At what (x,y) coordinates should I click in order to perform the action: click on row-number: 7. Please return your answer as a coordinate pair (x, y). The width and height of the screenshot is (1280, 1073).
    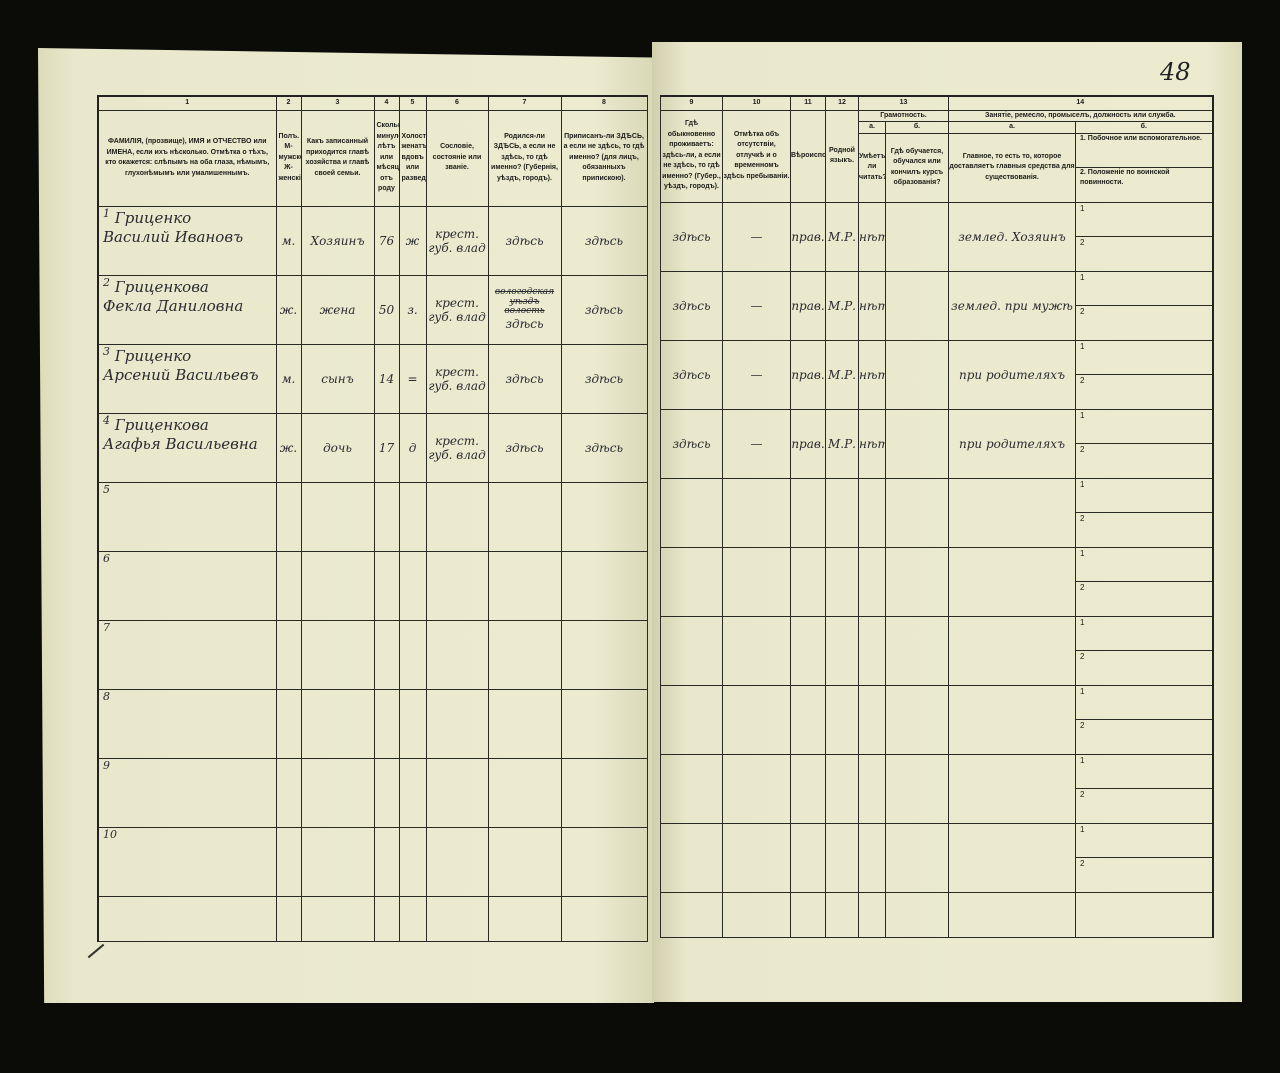
    Looking at the image, I should click on (106, 627).